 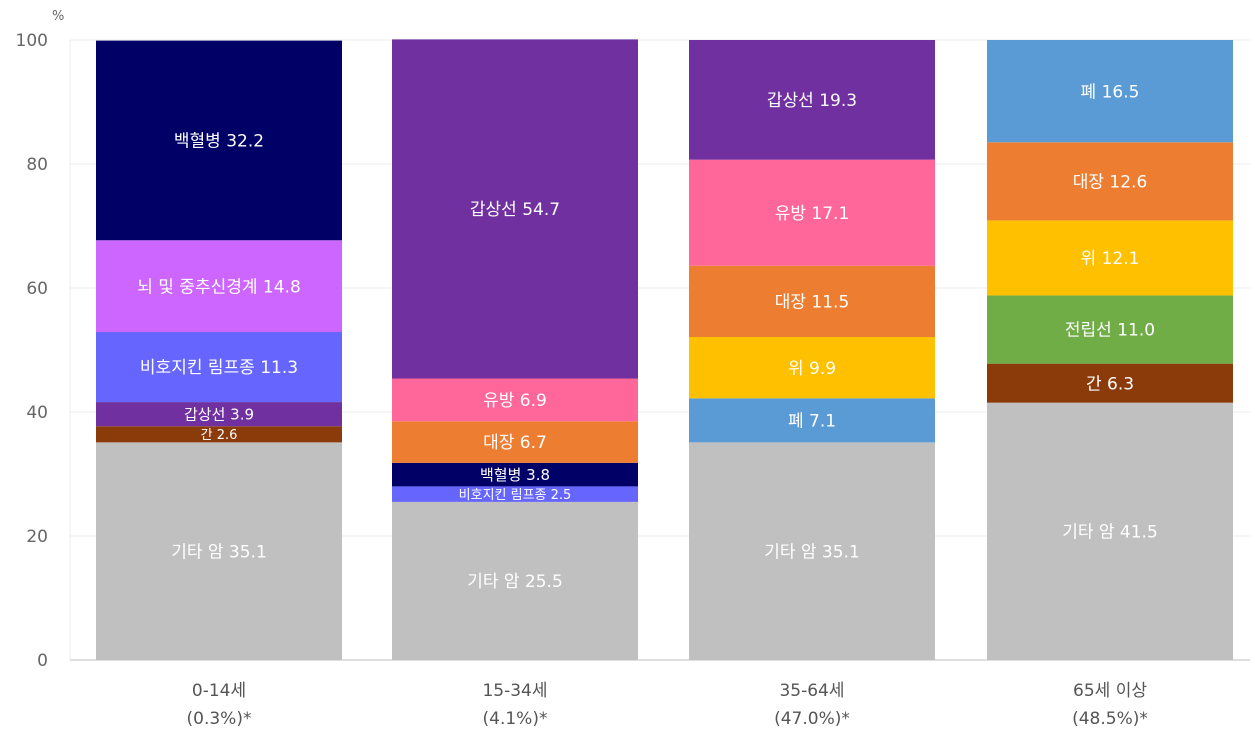 What do you see at coordinates (37, 165) in the screenshot?
I see `y-tick-label: 80` at bounding box center [37, 165].